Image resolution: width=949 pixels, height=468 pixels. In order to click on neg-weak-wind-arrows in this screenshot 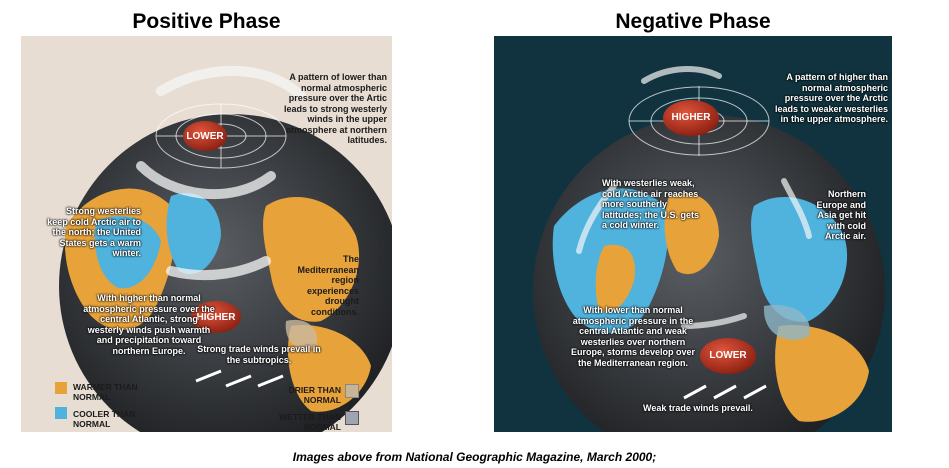, I will do `click(694, 197)`.